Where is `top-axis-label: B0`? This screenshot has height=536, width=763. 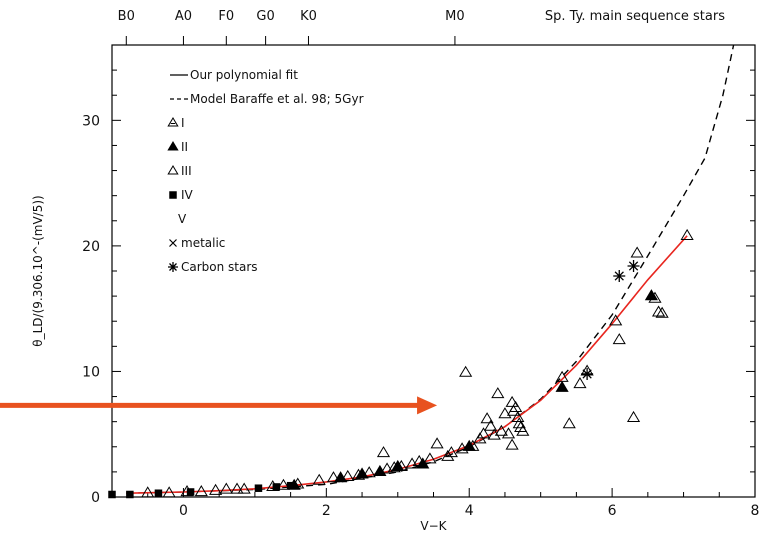 top-axis-label: B0 is located at coordinates (126, 16).